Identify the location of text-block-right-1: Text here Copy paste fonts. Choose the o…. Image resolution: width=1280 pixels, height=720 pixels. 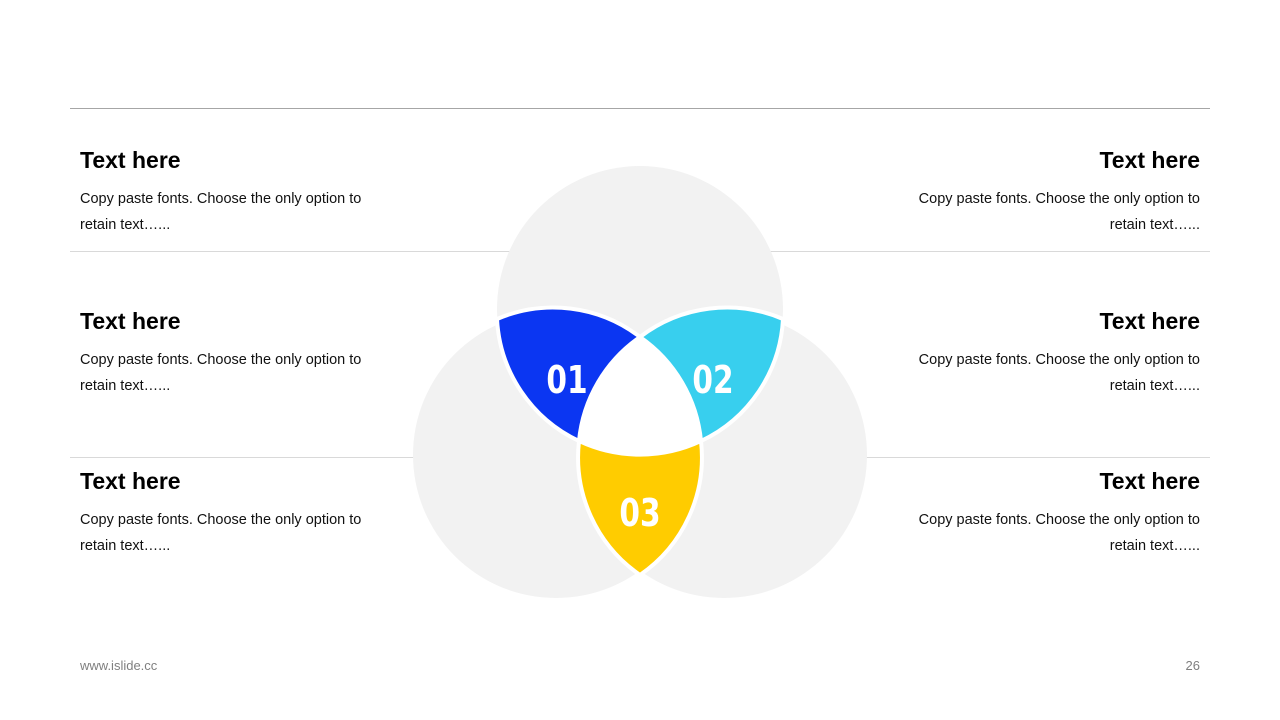
(1050, 192).